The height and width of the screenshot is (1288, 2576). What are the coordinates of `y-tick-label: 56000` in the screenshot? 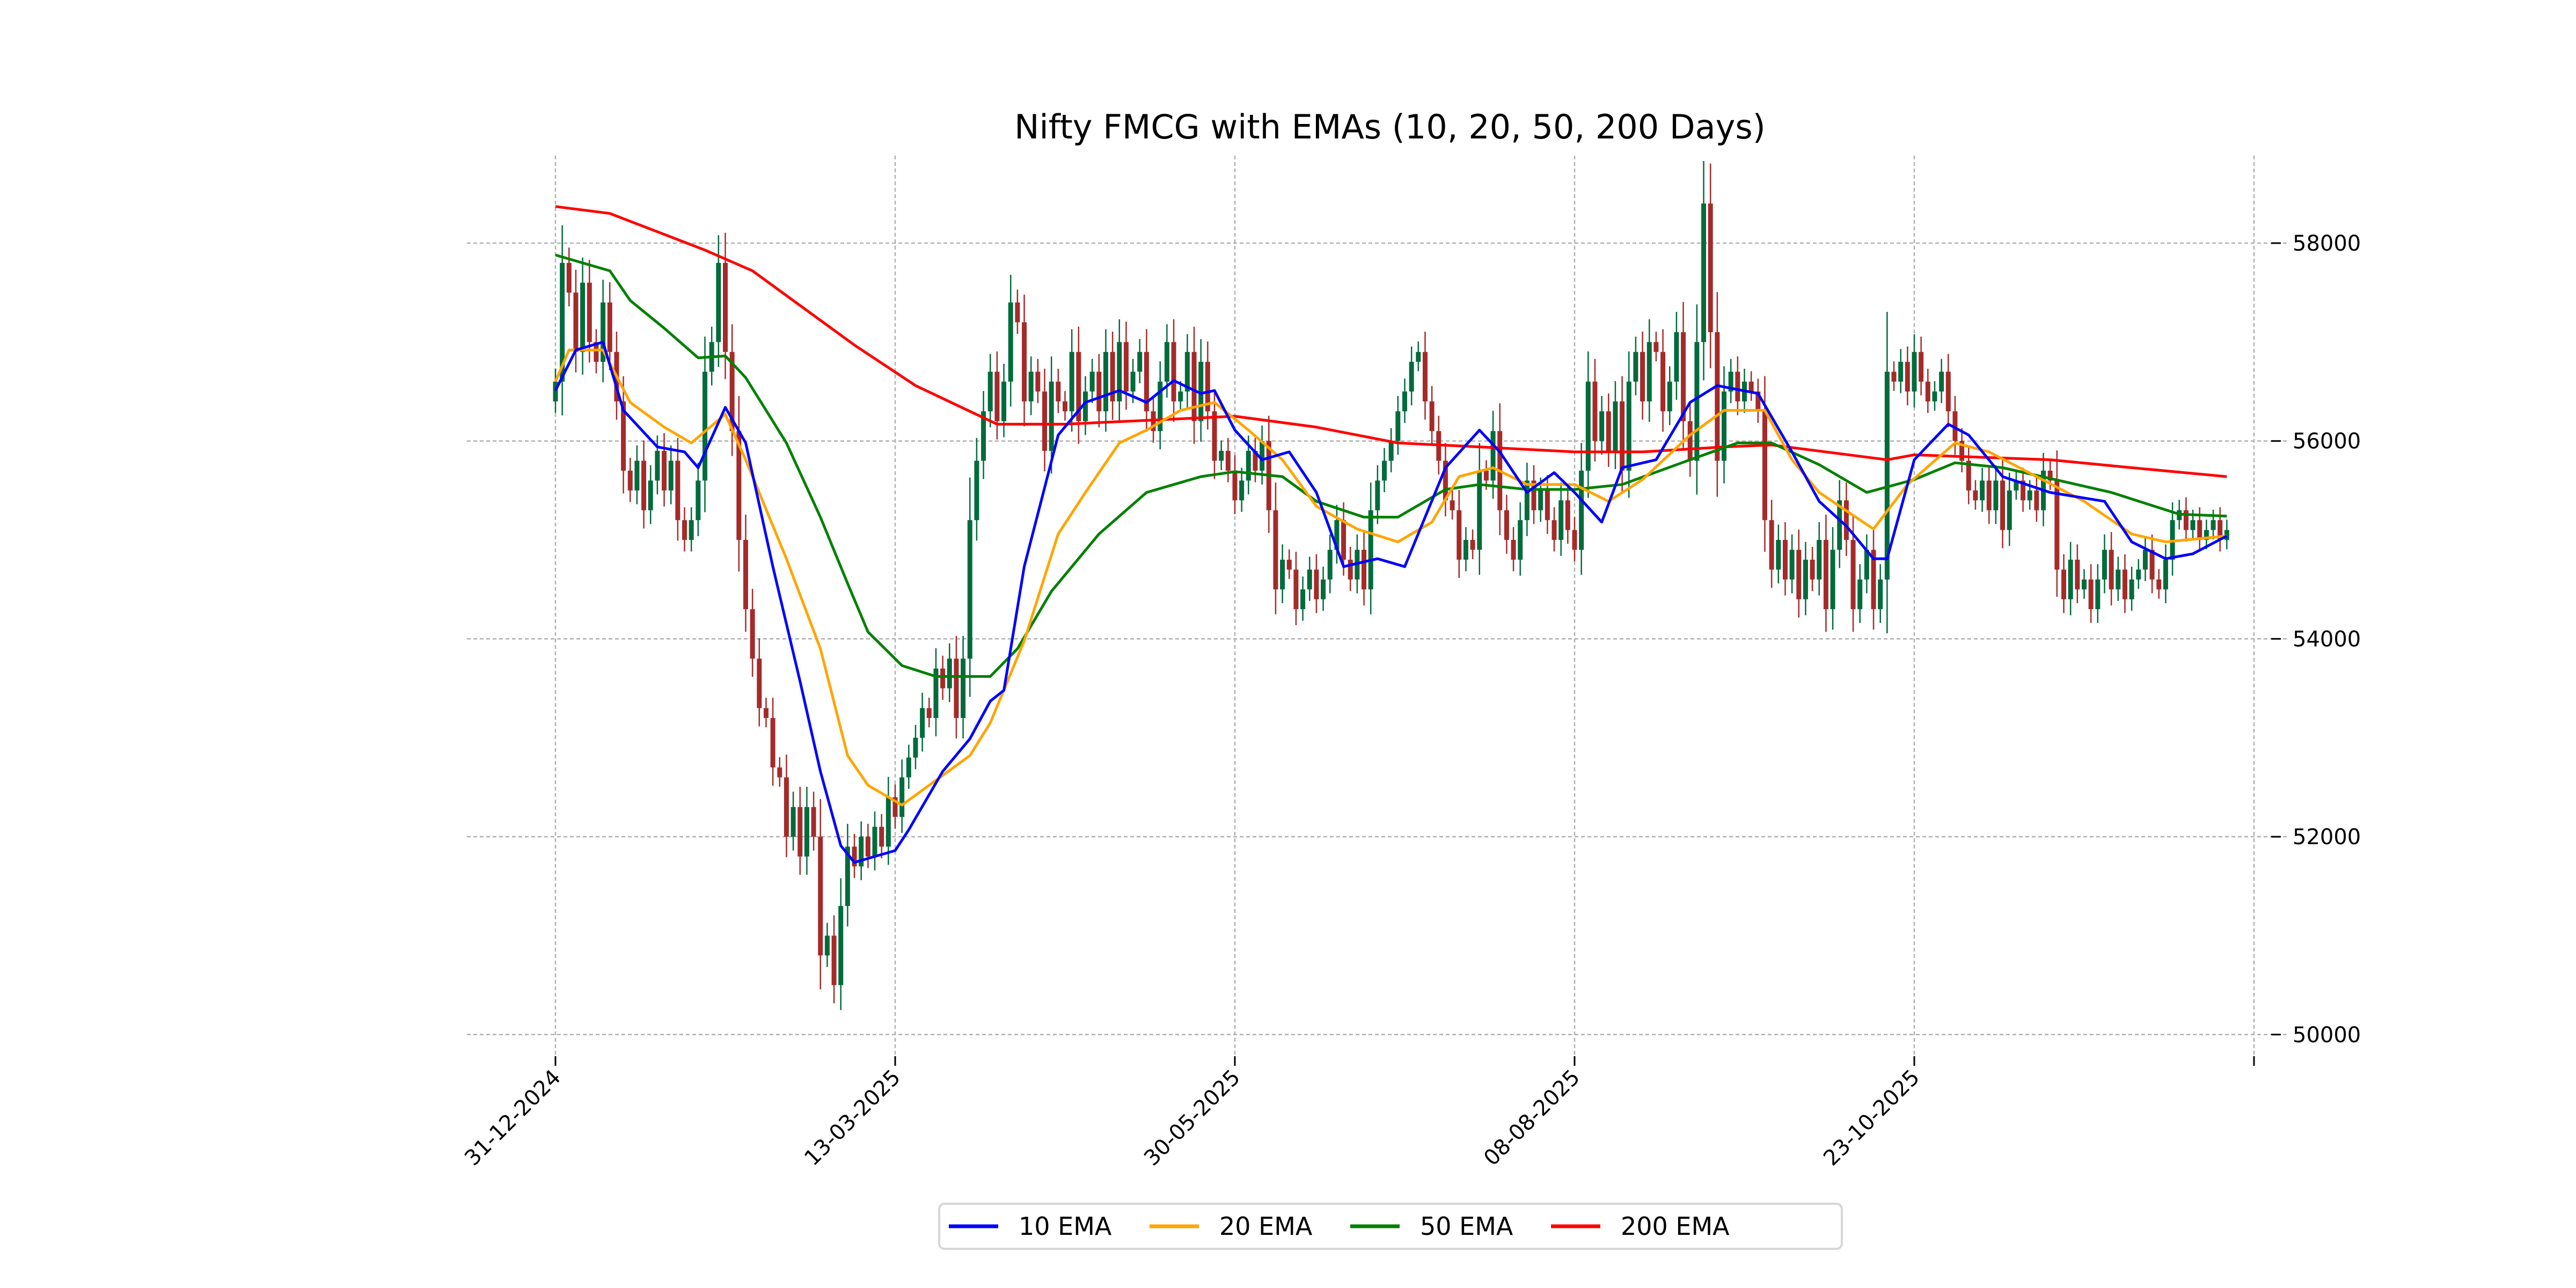 It's located at (2327, 441).